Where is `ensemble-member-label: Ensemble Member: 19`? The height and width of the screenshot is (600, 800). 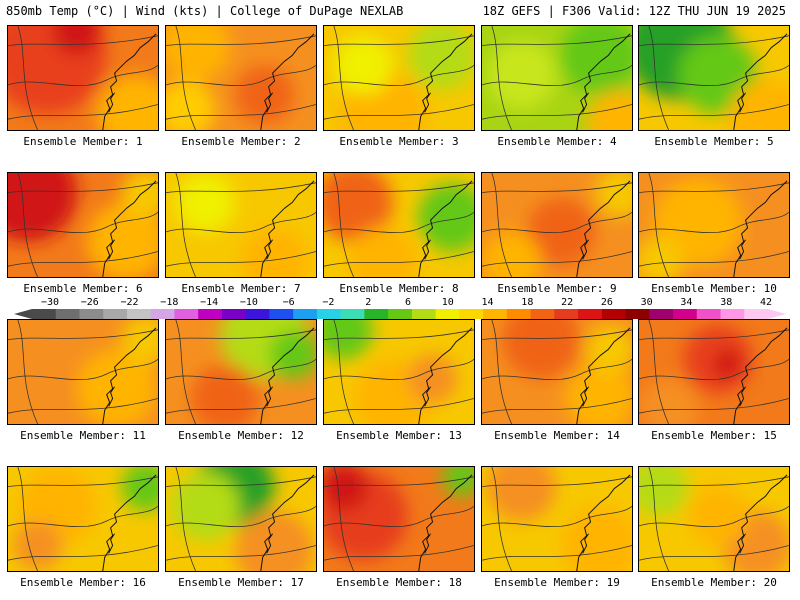 ensemble-member-label: Ensemble Member: 19 is located at coordinates (557, 582).